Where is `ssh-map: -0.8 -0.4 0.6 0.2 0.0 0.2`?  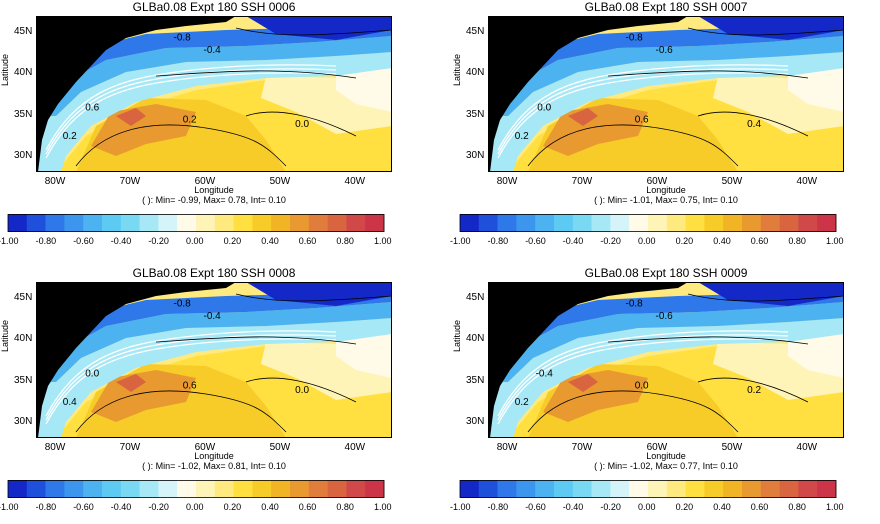 ssh-map: -0.8 -0.4 0.6 0.2 0.0 0.2 is located at coordinates (214, 94).